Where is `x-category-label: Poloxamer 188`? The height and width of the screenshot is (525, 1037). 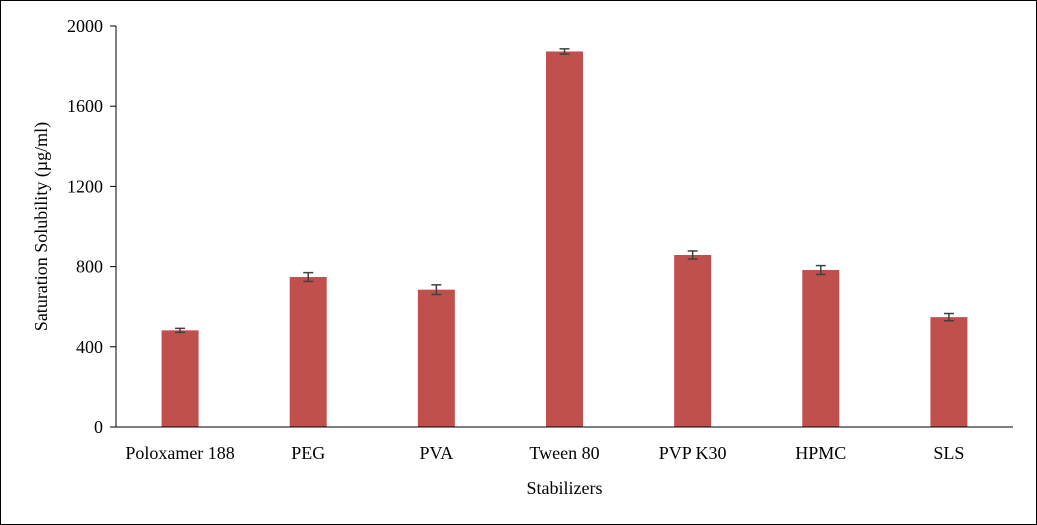
x-category-label: Poloxamer 188 is located at coordinates (180, 453).